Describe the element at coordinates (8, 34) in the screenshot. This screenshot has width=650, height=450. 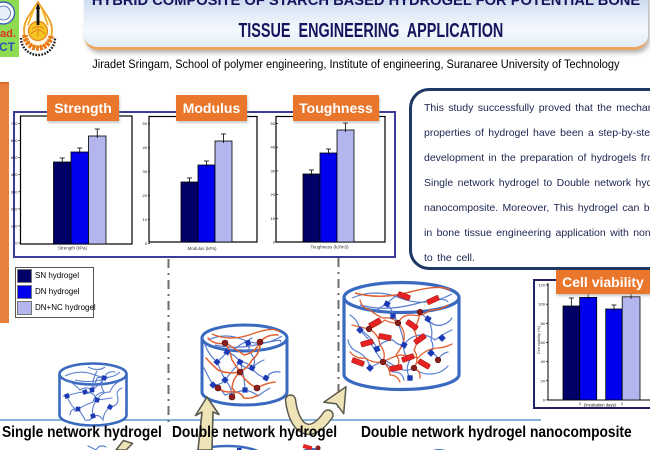
I see `svg-text: ad.` at that location.